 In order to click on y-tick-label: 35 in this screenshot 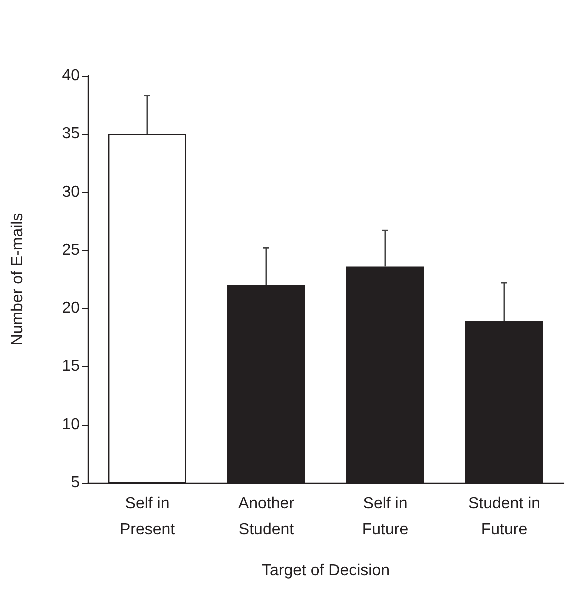, I will do `click(71, 134)`.